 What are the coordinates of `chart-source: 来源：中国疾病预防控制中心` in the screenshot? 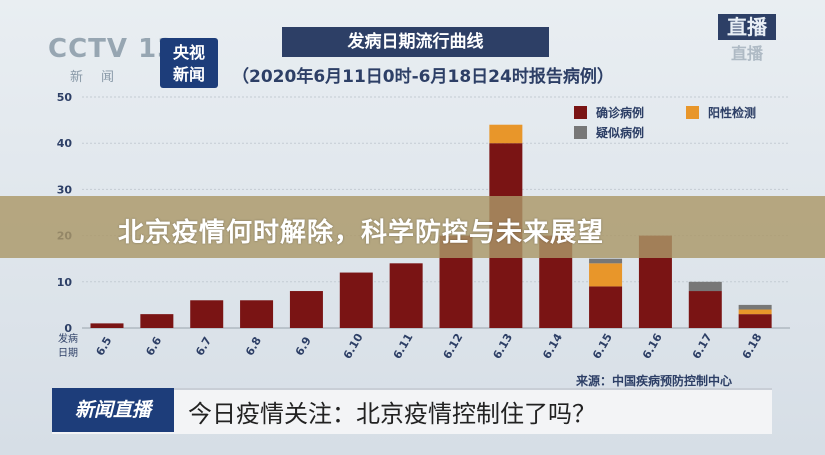 It's located at (654, 381).